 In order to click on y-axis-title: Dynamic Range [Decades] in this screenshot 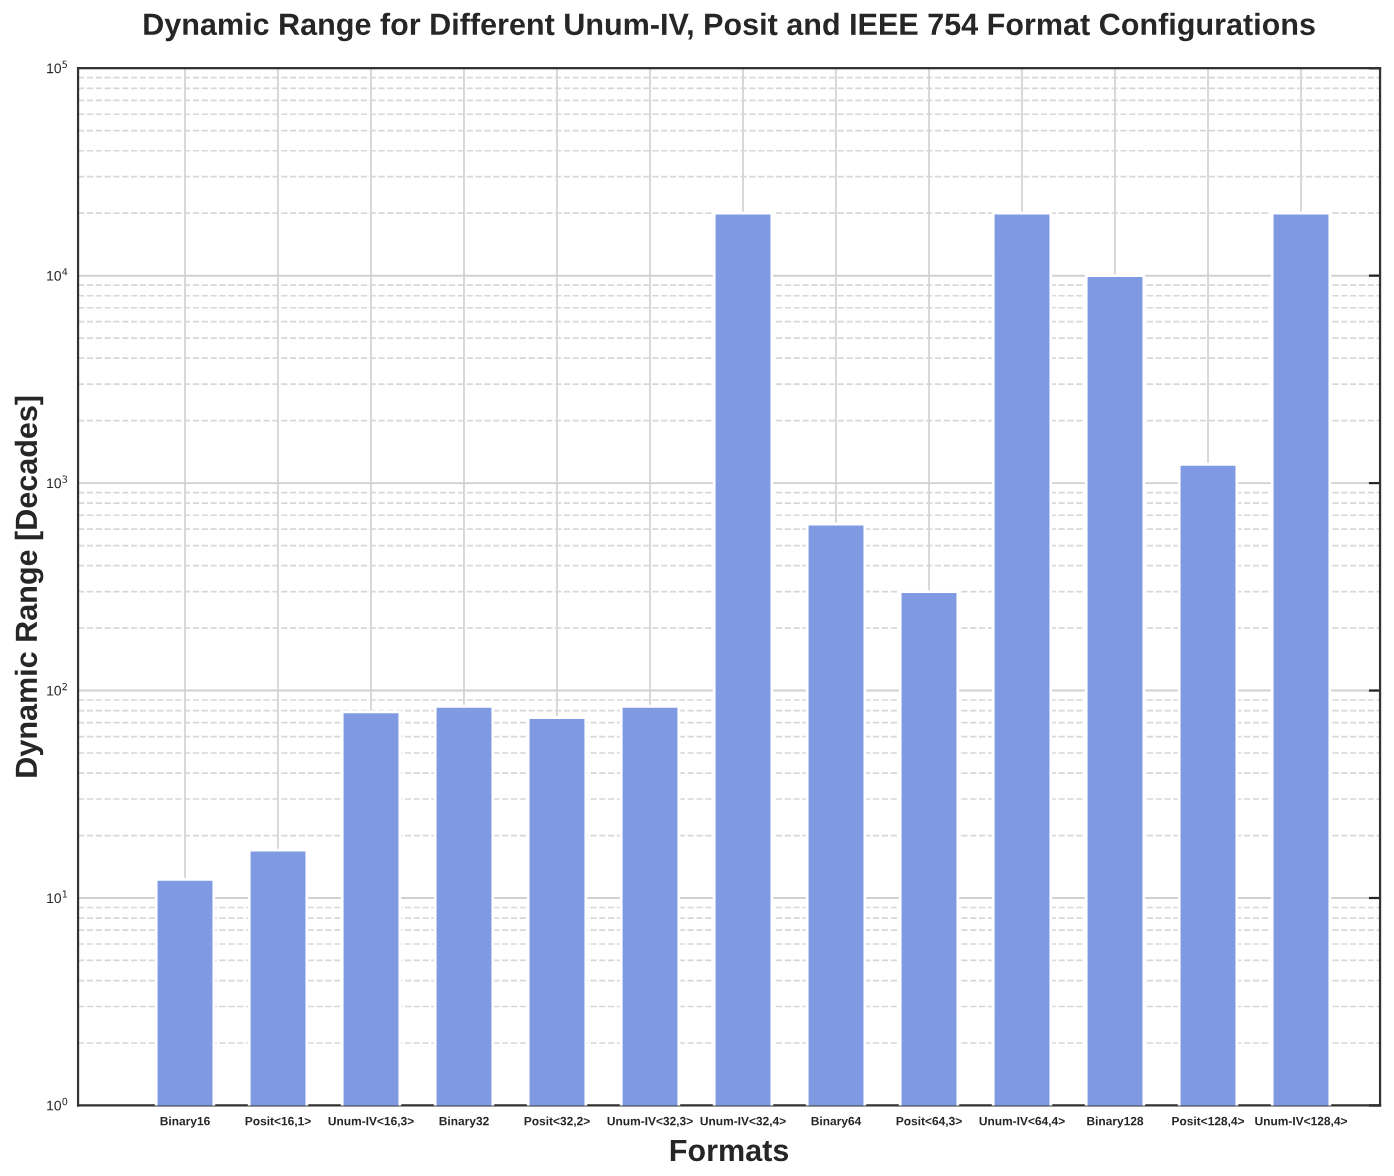, I will do `click(29, 586)`.